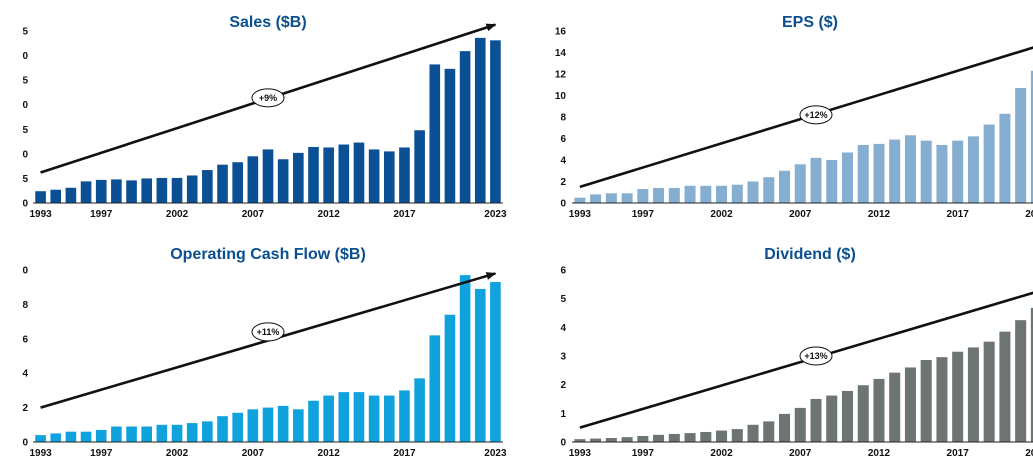  I want to click on sales-bar-2018, so click(419, 166).